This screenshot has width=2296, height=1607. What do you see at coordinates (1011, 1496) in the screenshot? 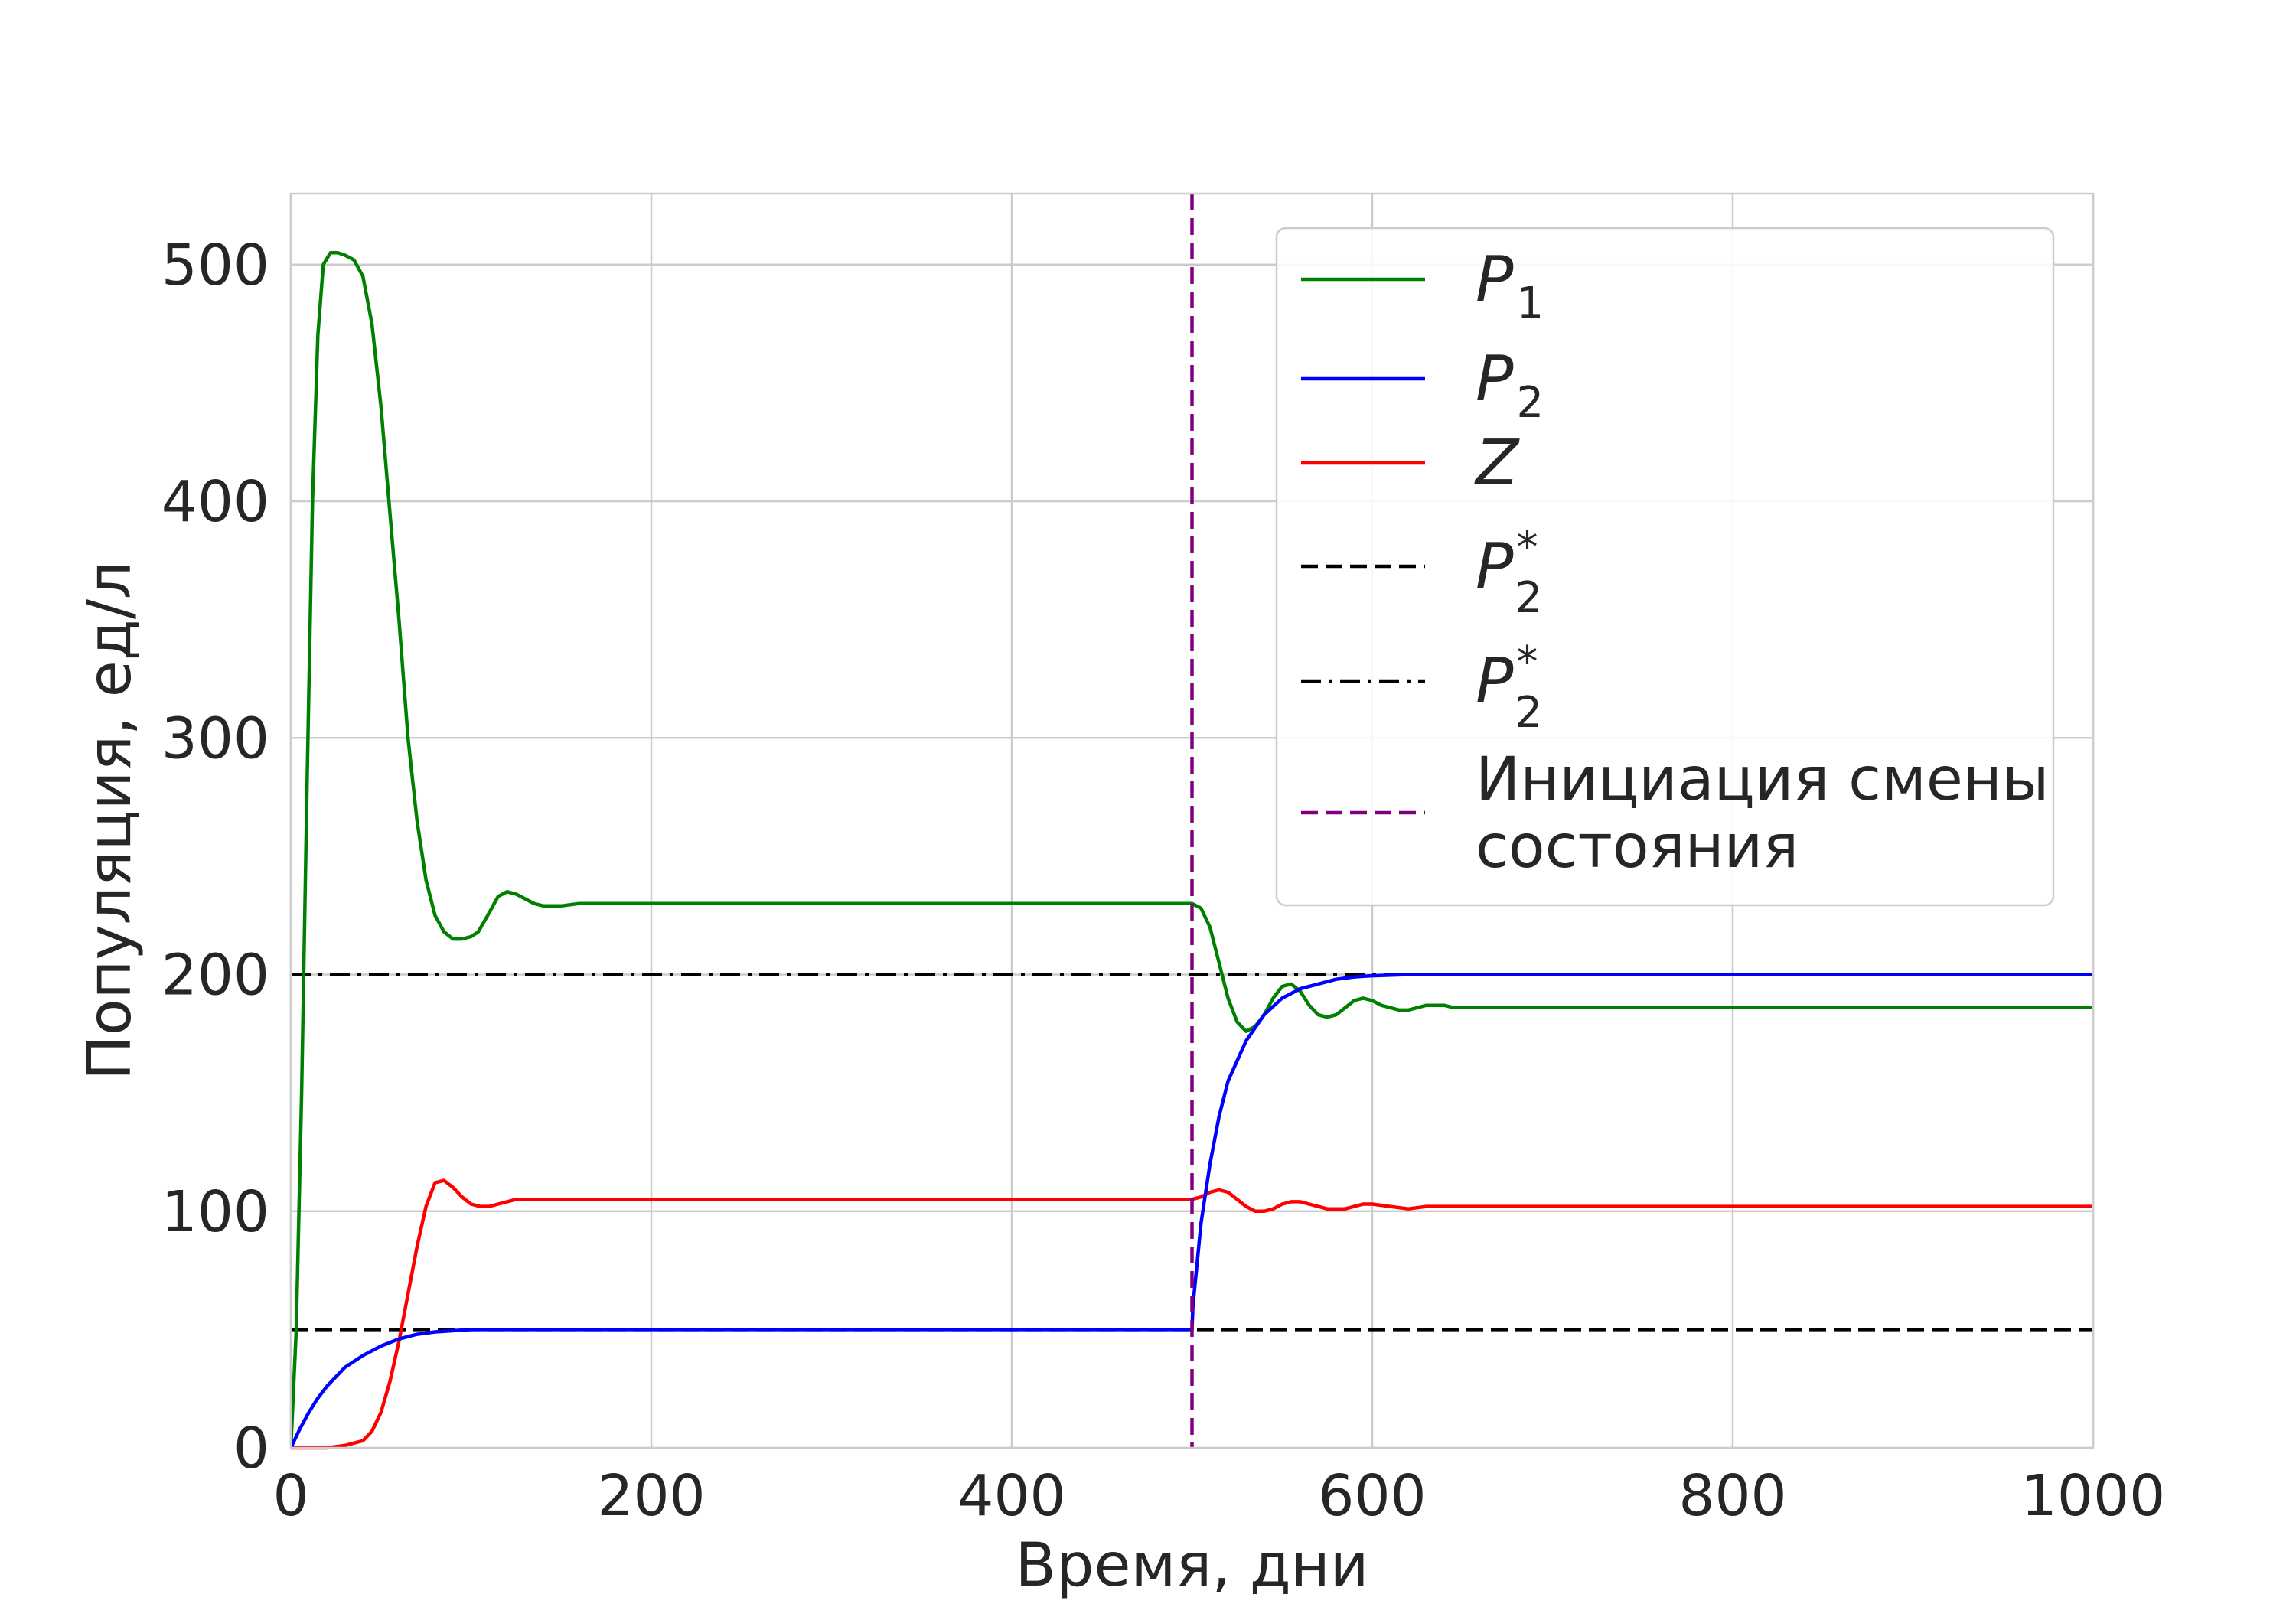
I see `x-tick-label: 400` at bounding box center [1011, 1496].